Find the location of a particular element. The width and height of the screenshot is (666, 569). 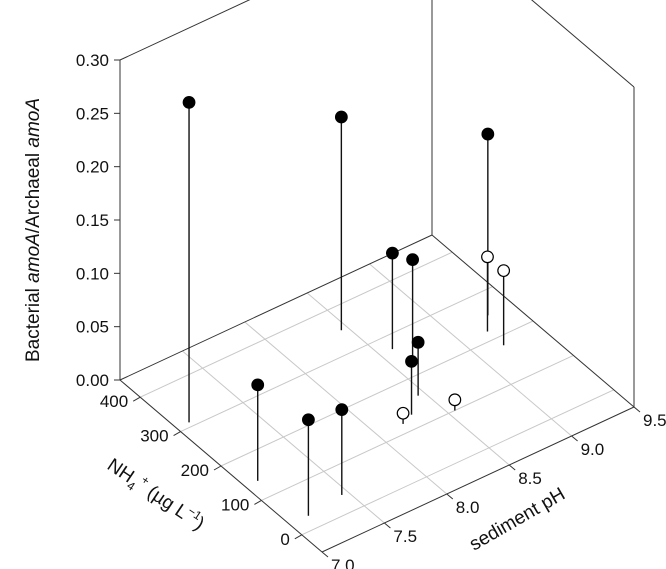

z-axis-label: Bacterial amoA/Archaeal amoA is located at coordinates (33, 230).